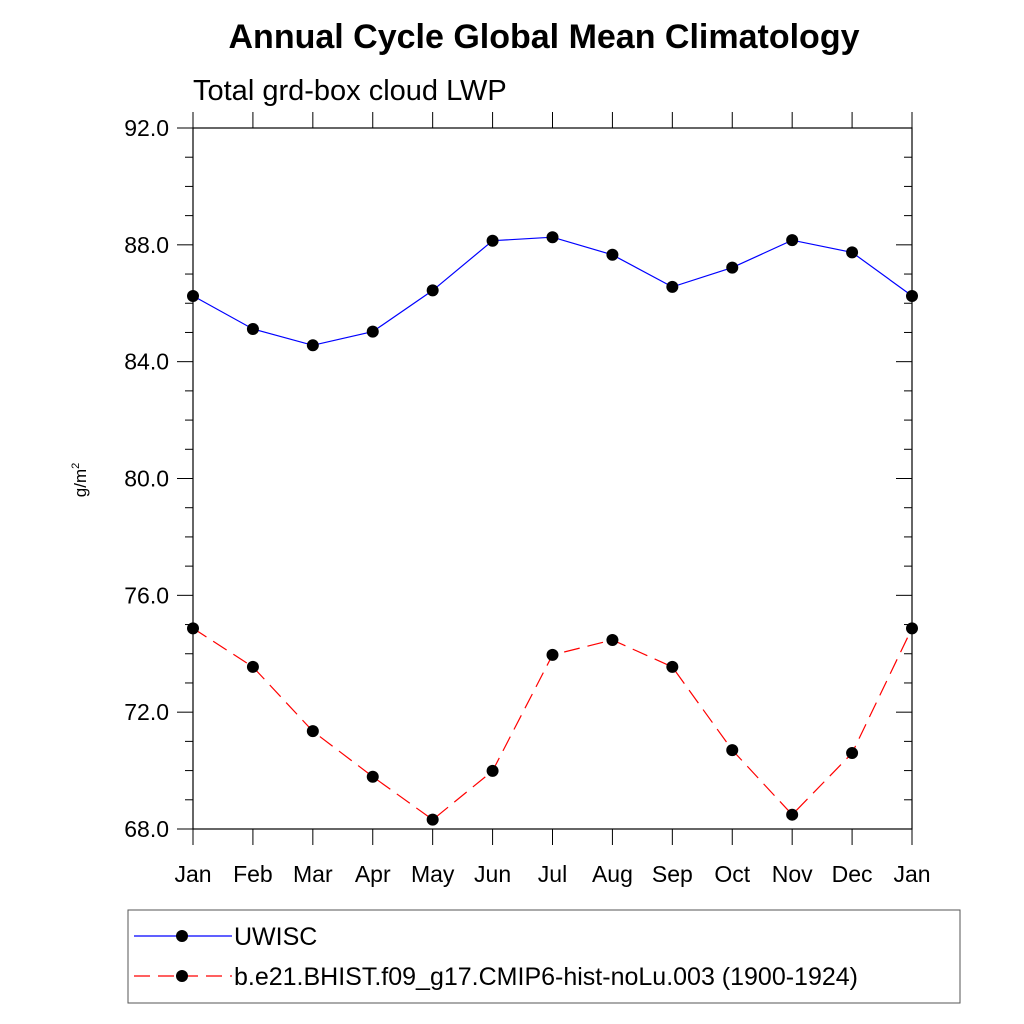 Image resolution: width=1024 pixels, height=1024 pixels. I want to click on series-line, so click(552, 291).